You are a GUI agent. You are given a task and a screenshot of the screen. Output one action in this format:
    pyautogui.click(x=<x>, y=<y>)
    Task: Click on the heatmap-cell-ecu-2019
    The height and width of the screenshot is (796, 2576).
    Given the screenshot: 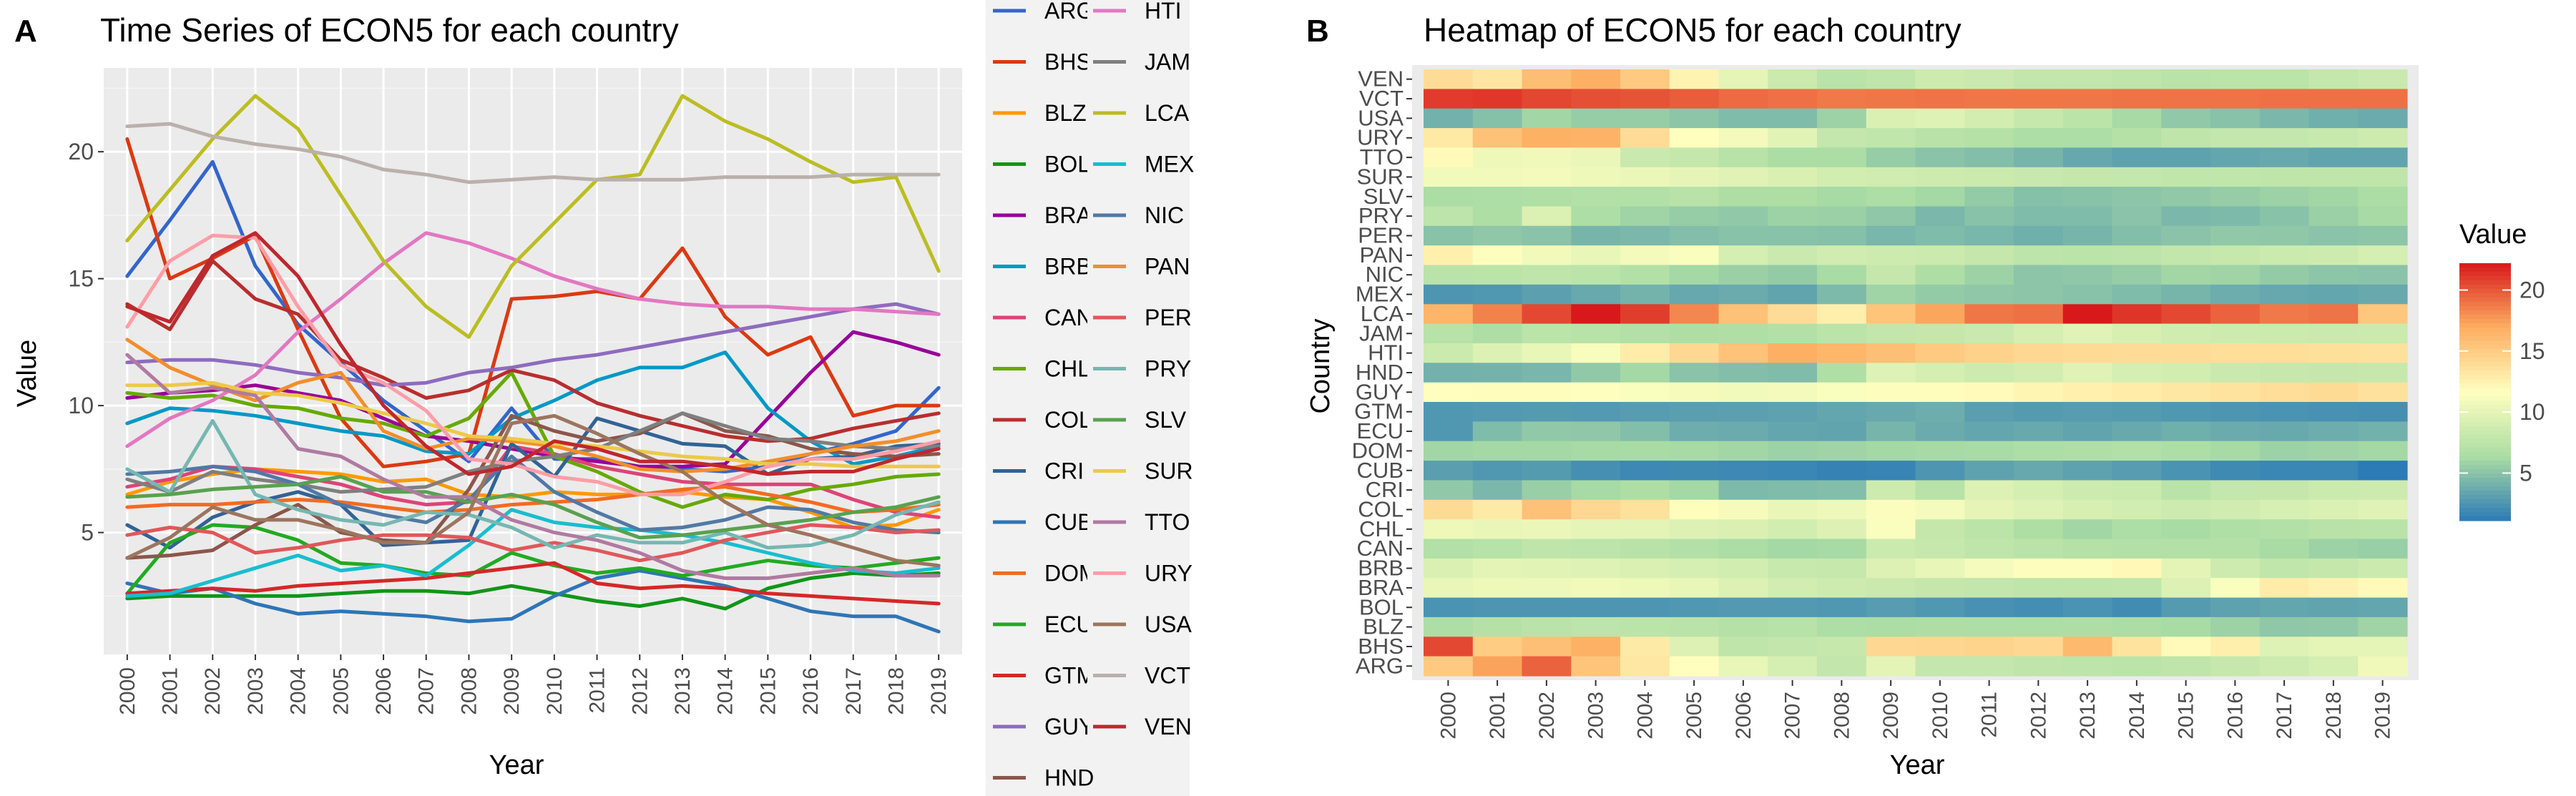 What is the action you would take?
    pyautogui.click(x=2383, y=432)
    